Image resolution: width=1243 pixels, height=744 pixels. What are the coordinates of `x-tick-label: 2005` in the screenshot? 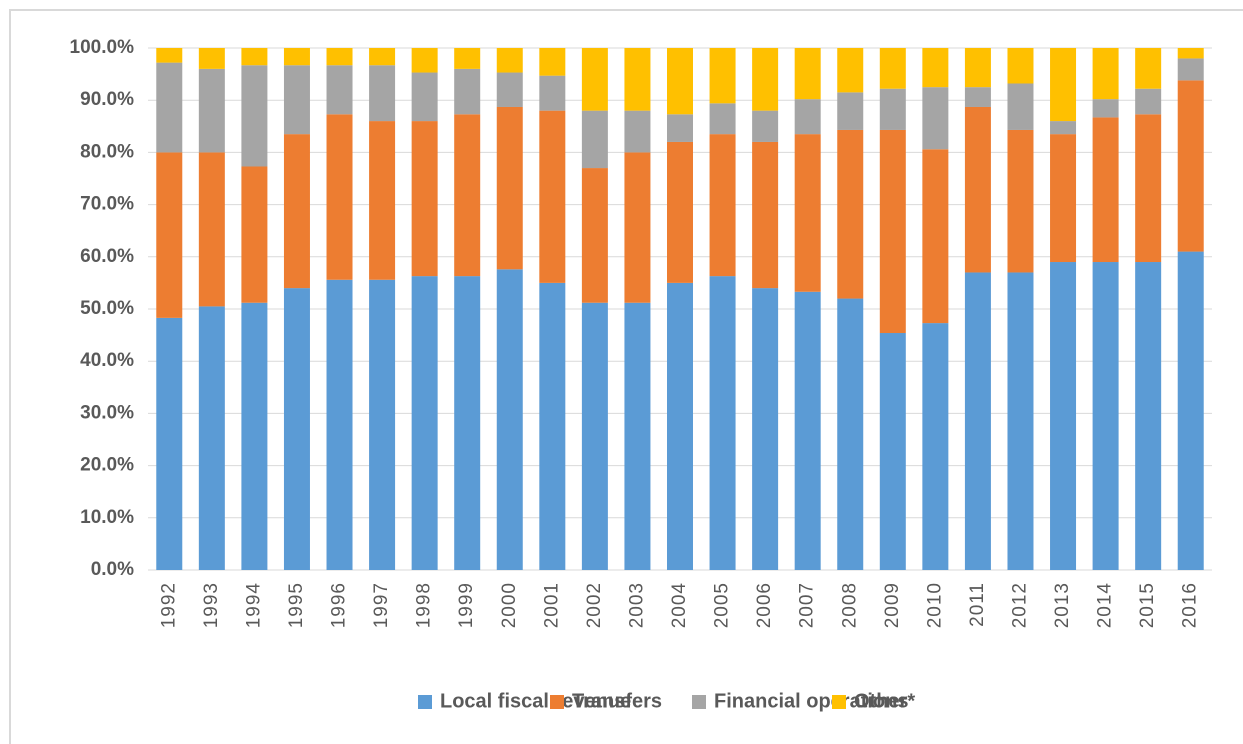 It's located at (722, 605).